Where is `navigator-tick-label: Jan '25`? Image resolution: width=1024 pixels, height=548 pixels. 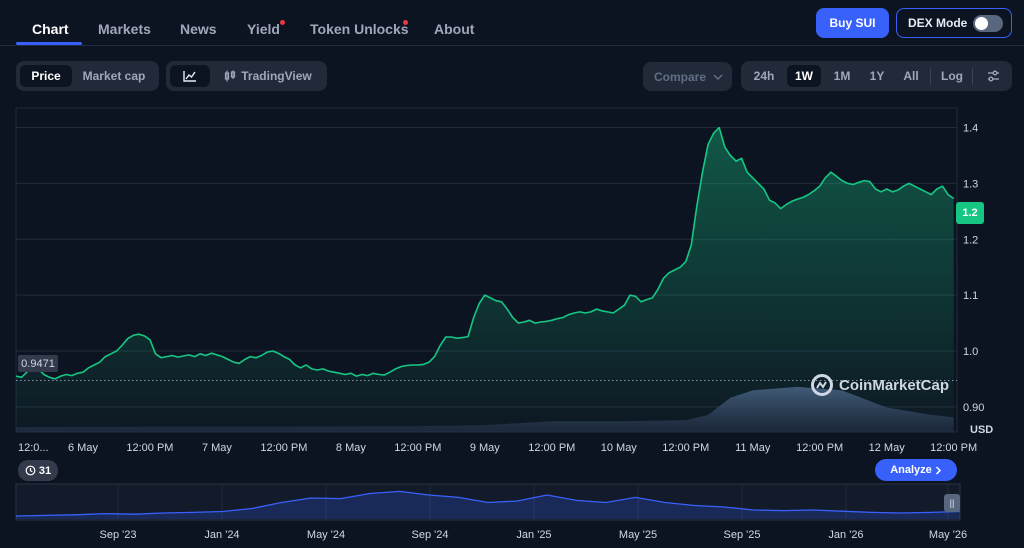
navigator-tick-label: Jan '25 is located at coordinates (533, 535).